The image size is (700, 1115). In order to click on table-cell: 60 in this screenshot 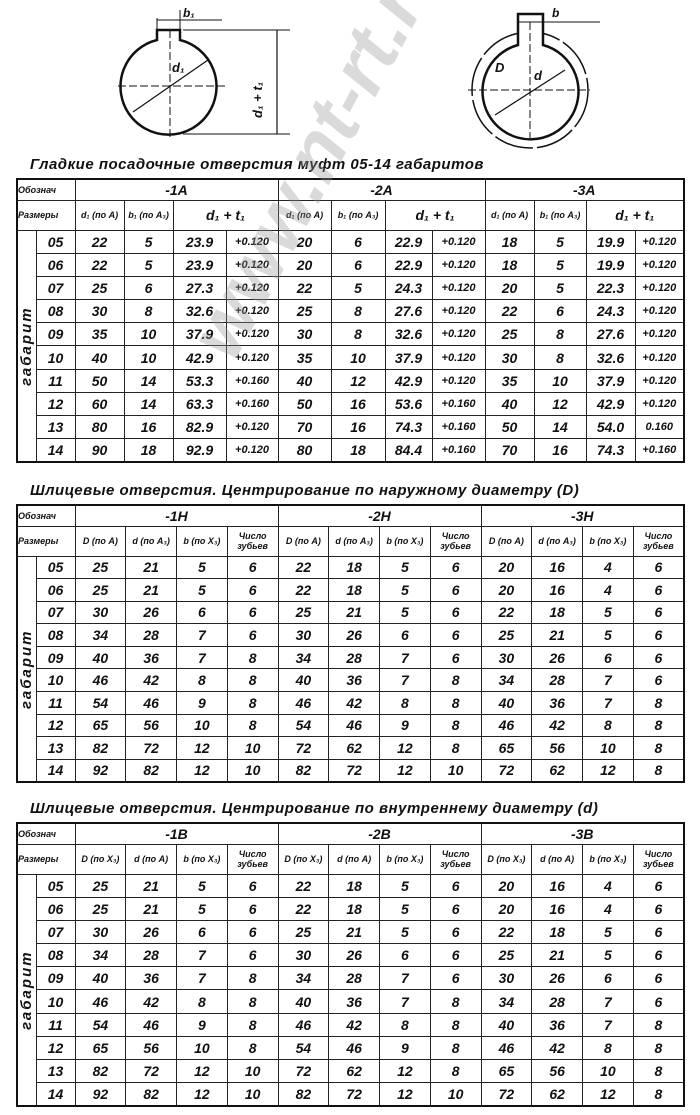, I will do `click(99, 404)`.